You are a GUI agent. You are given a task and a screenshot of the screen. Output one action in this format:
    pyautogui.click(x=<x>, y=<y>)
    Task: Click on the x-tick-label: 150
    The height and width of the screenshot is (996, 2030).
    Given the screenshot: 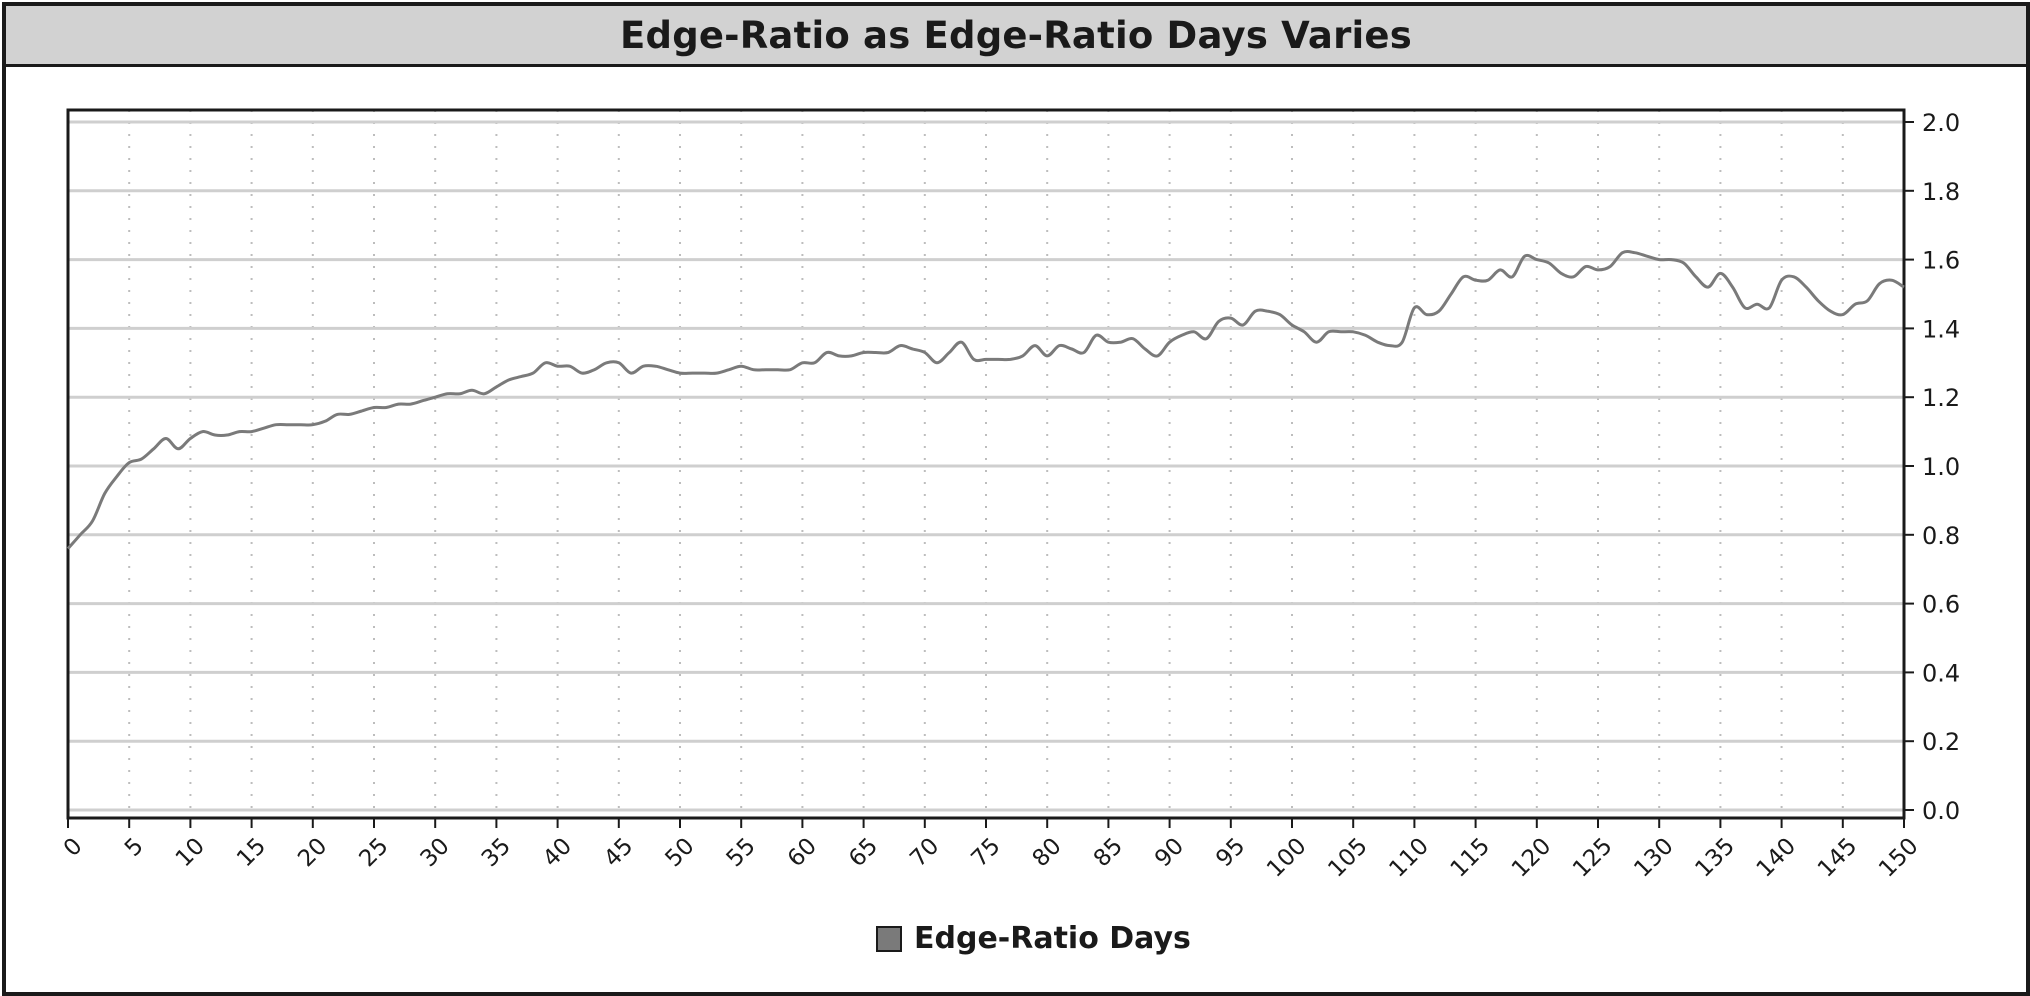 What is the action you would take?
    pyautogui.click(x=1898, y=857)
    